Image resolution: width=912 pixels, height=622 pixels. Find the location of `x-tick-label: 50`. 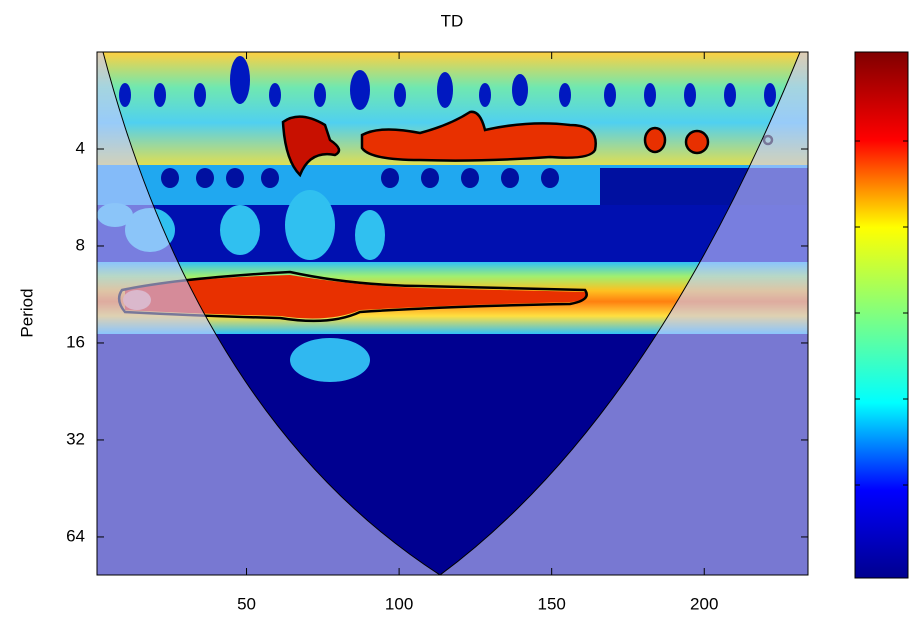

x-tick-label: 50 is located at coordinates (246, 603).